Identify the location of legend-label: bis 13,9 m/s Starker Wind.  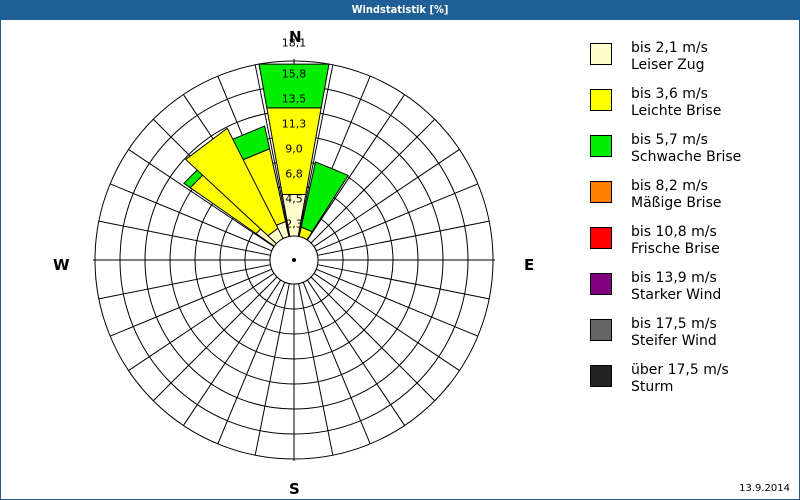
(676, 286).